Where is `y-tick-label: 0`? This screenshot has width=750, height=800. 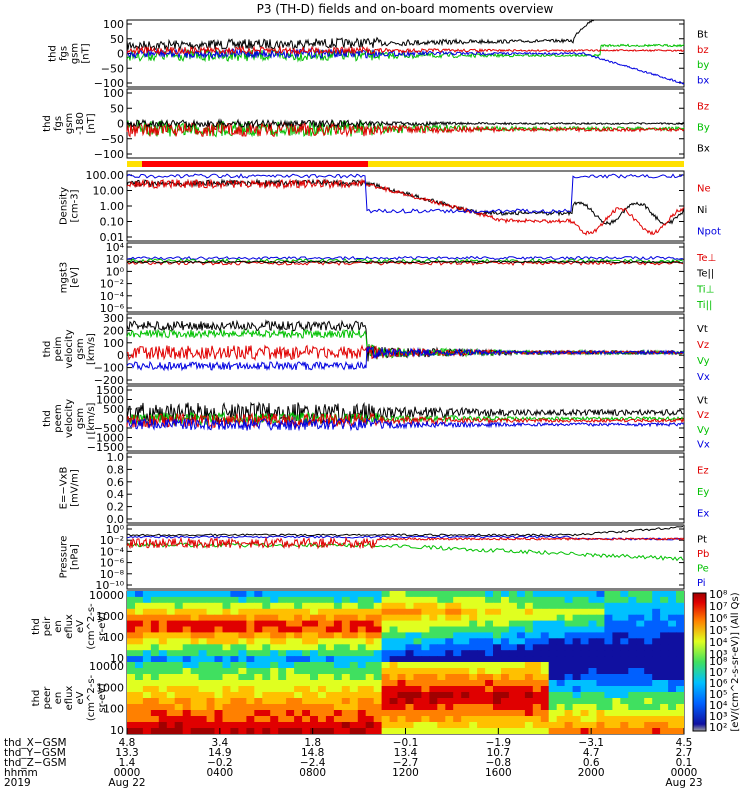
y-tick-label: 0 is located at coordinates (120, 419).